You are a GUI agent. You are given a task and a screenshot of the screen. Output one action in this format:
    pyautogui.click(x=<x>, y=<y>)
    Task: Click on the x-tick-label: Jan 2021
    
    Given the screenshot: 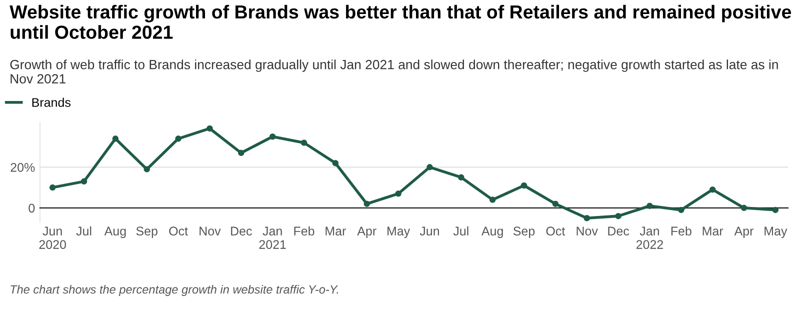 What is the action you would take?
    pyautogui.click(x=272, y=237)
    